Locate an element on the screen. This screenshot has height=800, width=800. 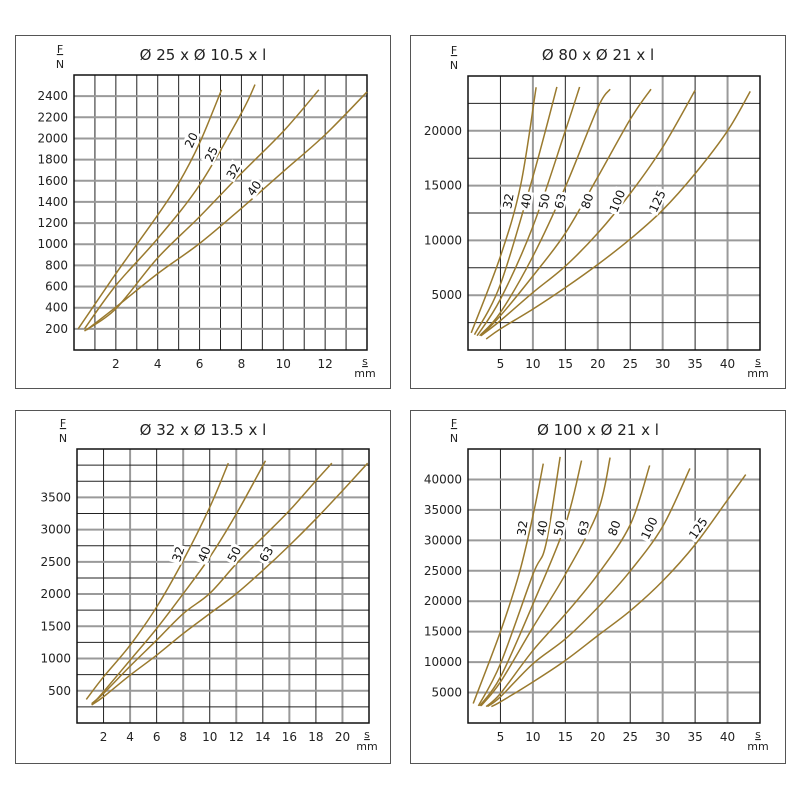
y-tick-label: 20000 is located at coordinates (443, 131).